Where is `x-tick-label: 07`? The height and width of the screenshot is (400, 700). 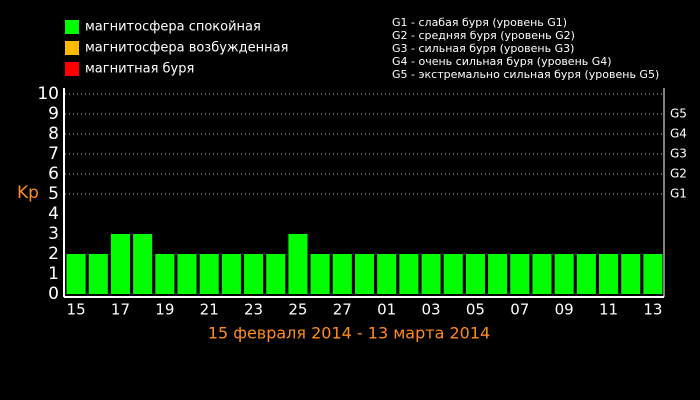 x-tick-label: 07 is located at coordinates (519, 310).